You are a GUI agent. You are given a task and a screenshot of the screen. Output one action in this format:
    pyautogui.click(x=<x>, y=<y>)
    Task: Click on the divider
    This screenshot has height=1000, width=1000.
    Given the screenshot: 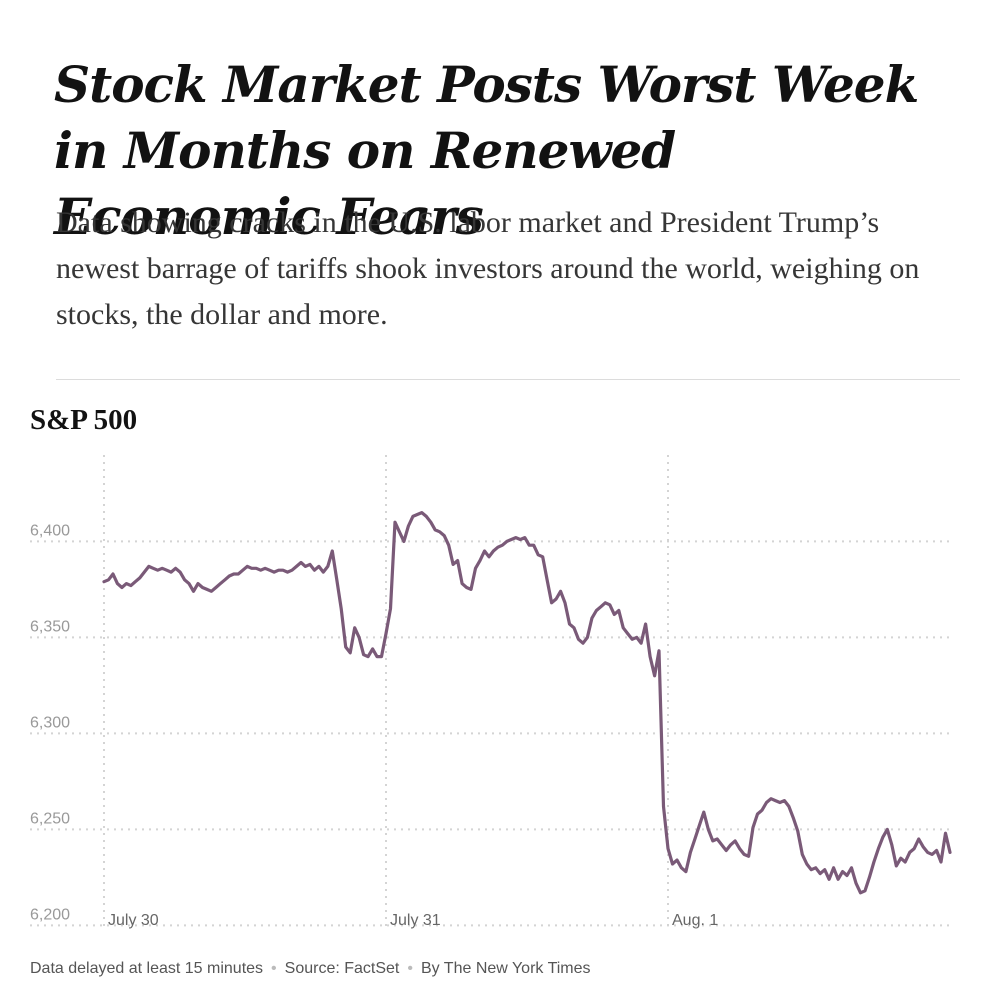 What is the action you would take?
    pyautogui.click(x=508, y=379)
    